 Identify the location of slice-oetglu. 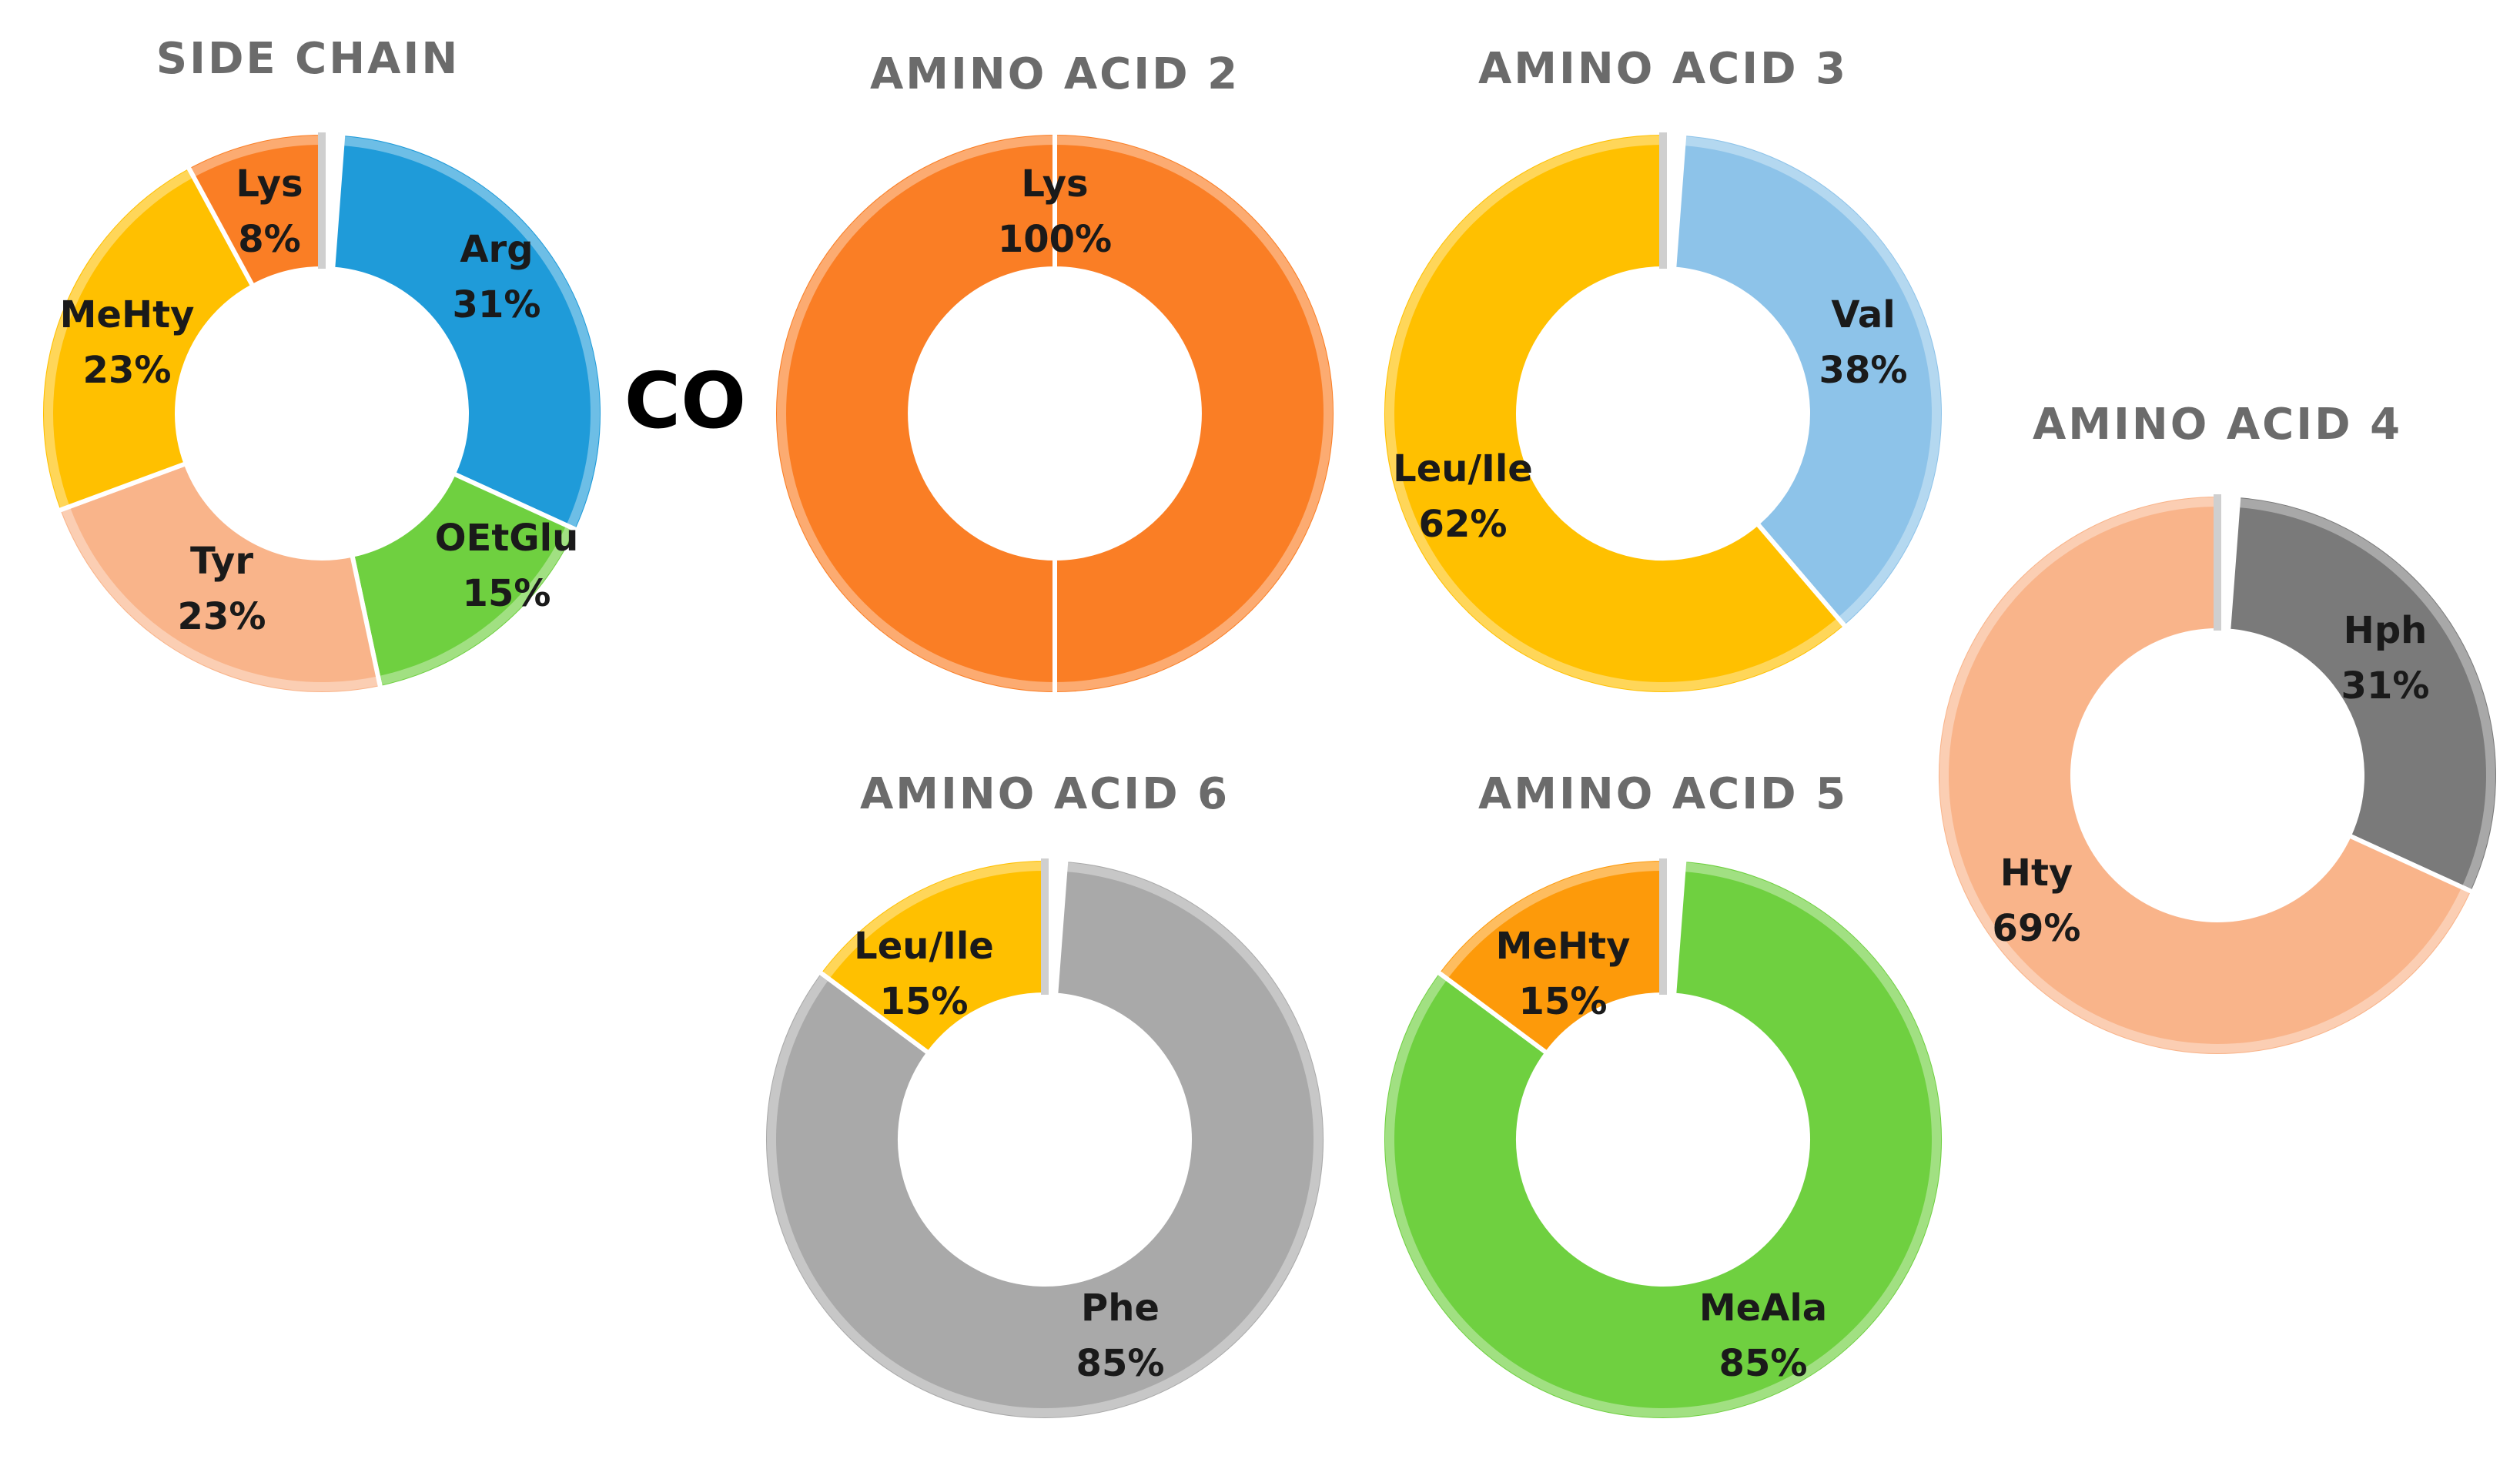
(465, 580).